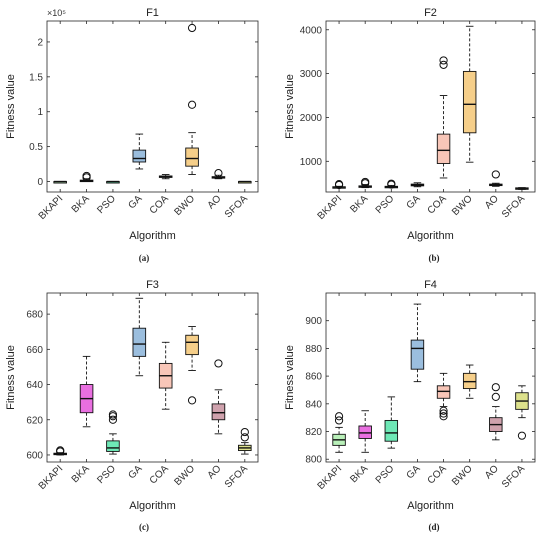  Describe the element at coordinates (430, 13) in the screenshot. I see `chart-title: F2` at that location.